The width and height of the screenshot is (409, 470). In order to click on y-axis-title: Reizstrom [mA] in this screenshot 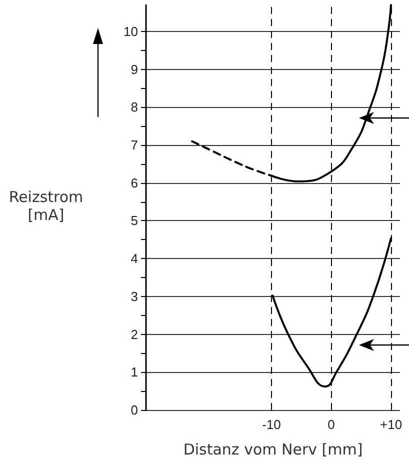, I will do `click(46, 206)`.